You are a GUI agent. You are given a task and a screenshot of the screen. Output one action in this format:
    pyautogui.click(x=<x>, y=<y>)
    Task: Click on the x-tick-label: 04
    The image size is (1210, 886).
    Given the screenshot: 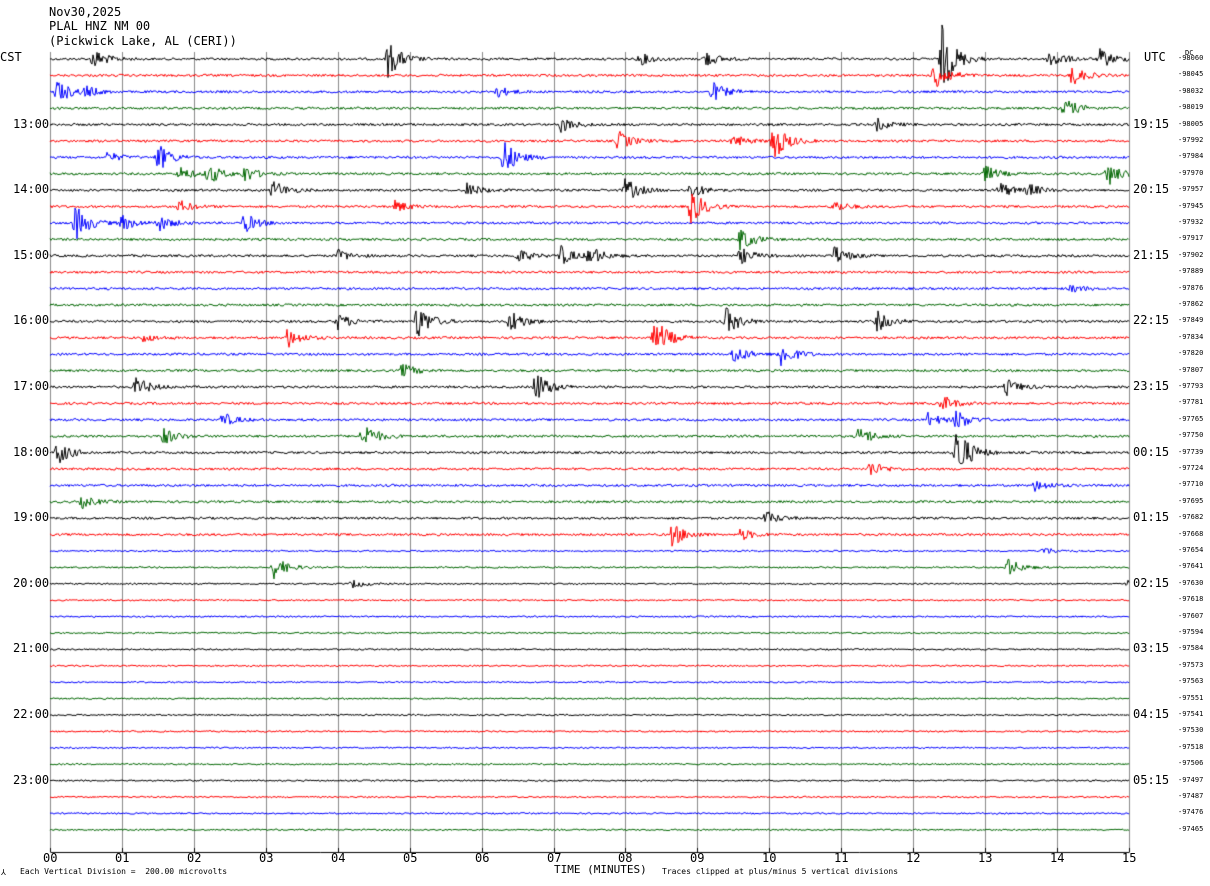 What is the action you would take?
    pyautogui.click(x=338, y=858)
    